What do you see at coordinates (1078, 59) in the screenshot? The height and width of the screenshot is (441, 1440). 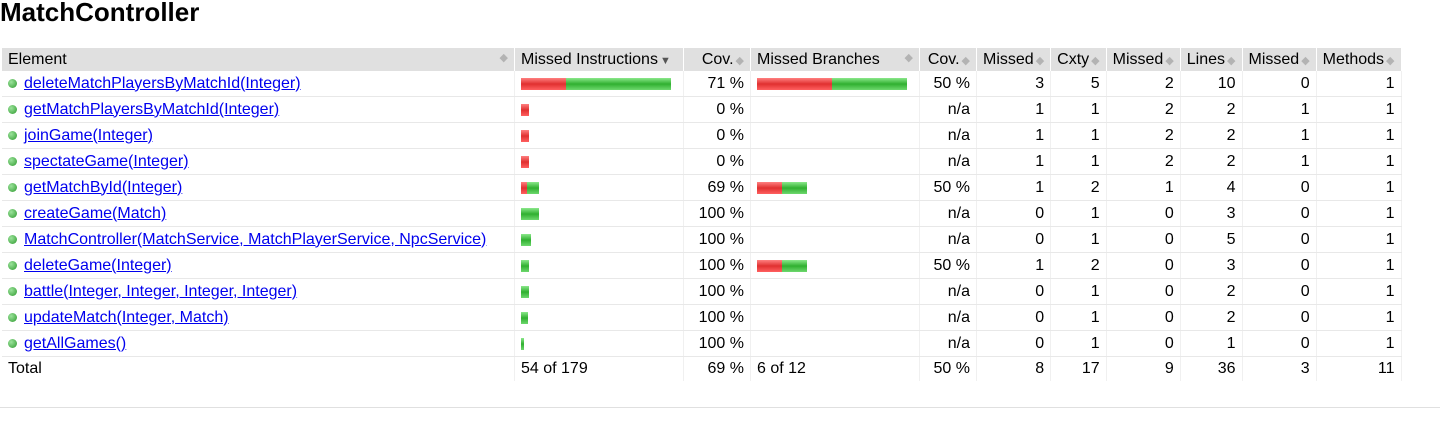 I see `header-cxty: Cxty ◆` at bounding box center [1078, 59].